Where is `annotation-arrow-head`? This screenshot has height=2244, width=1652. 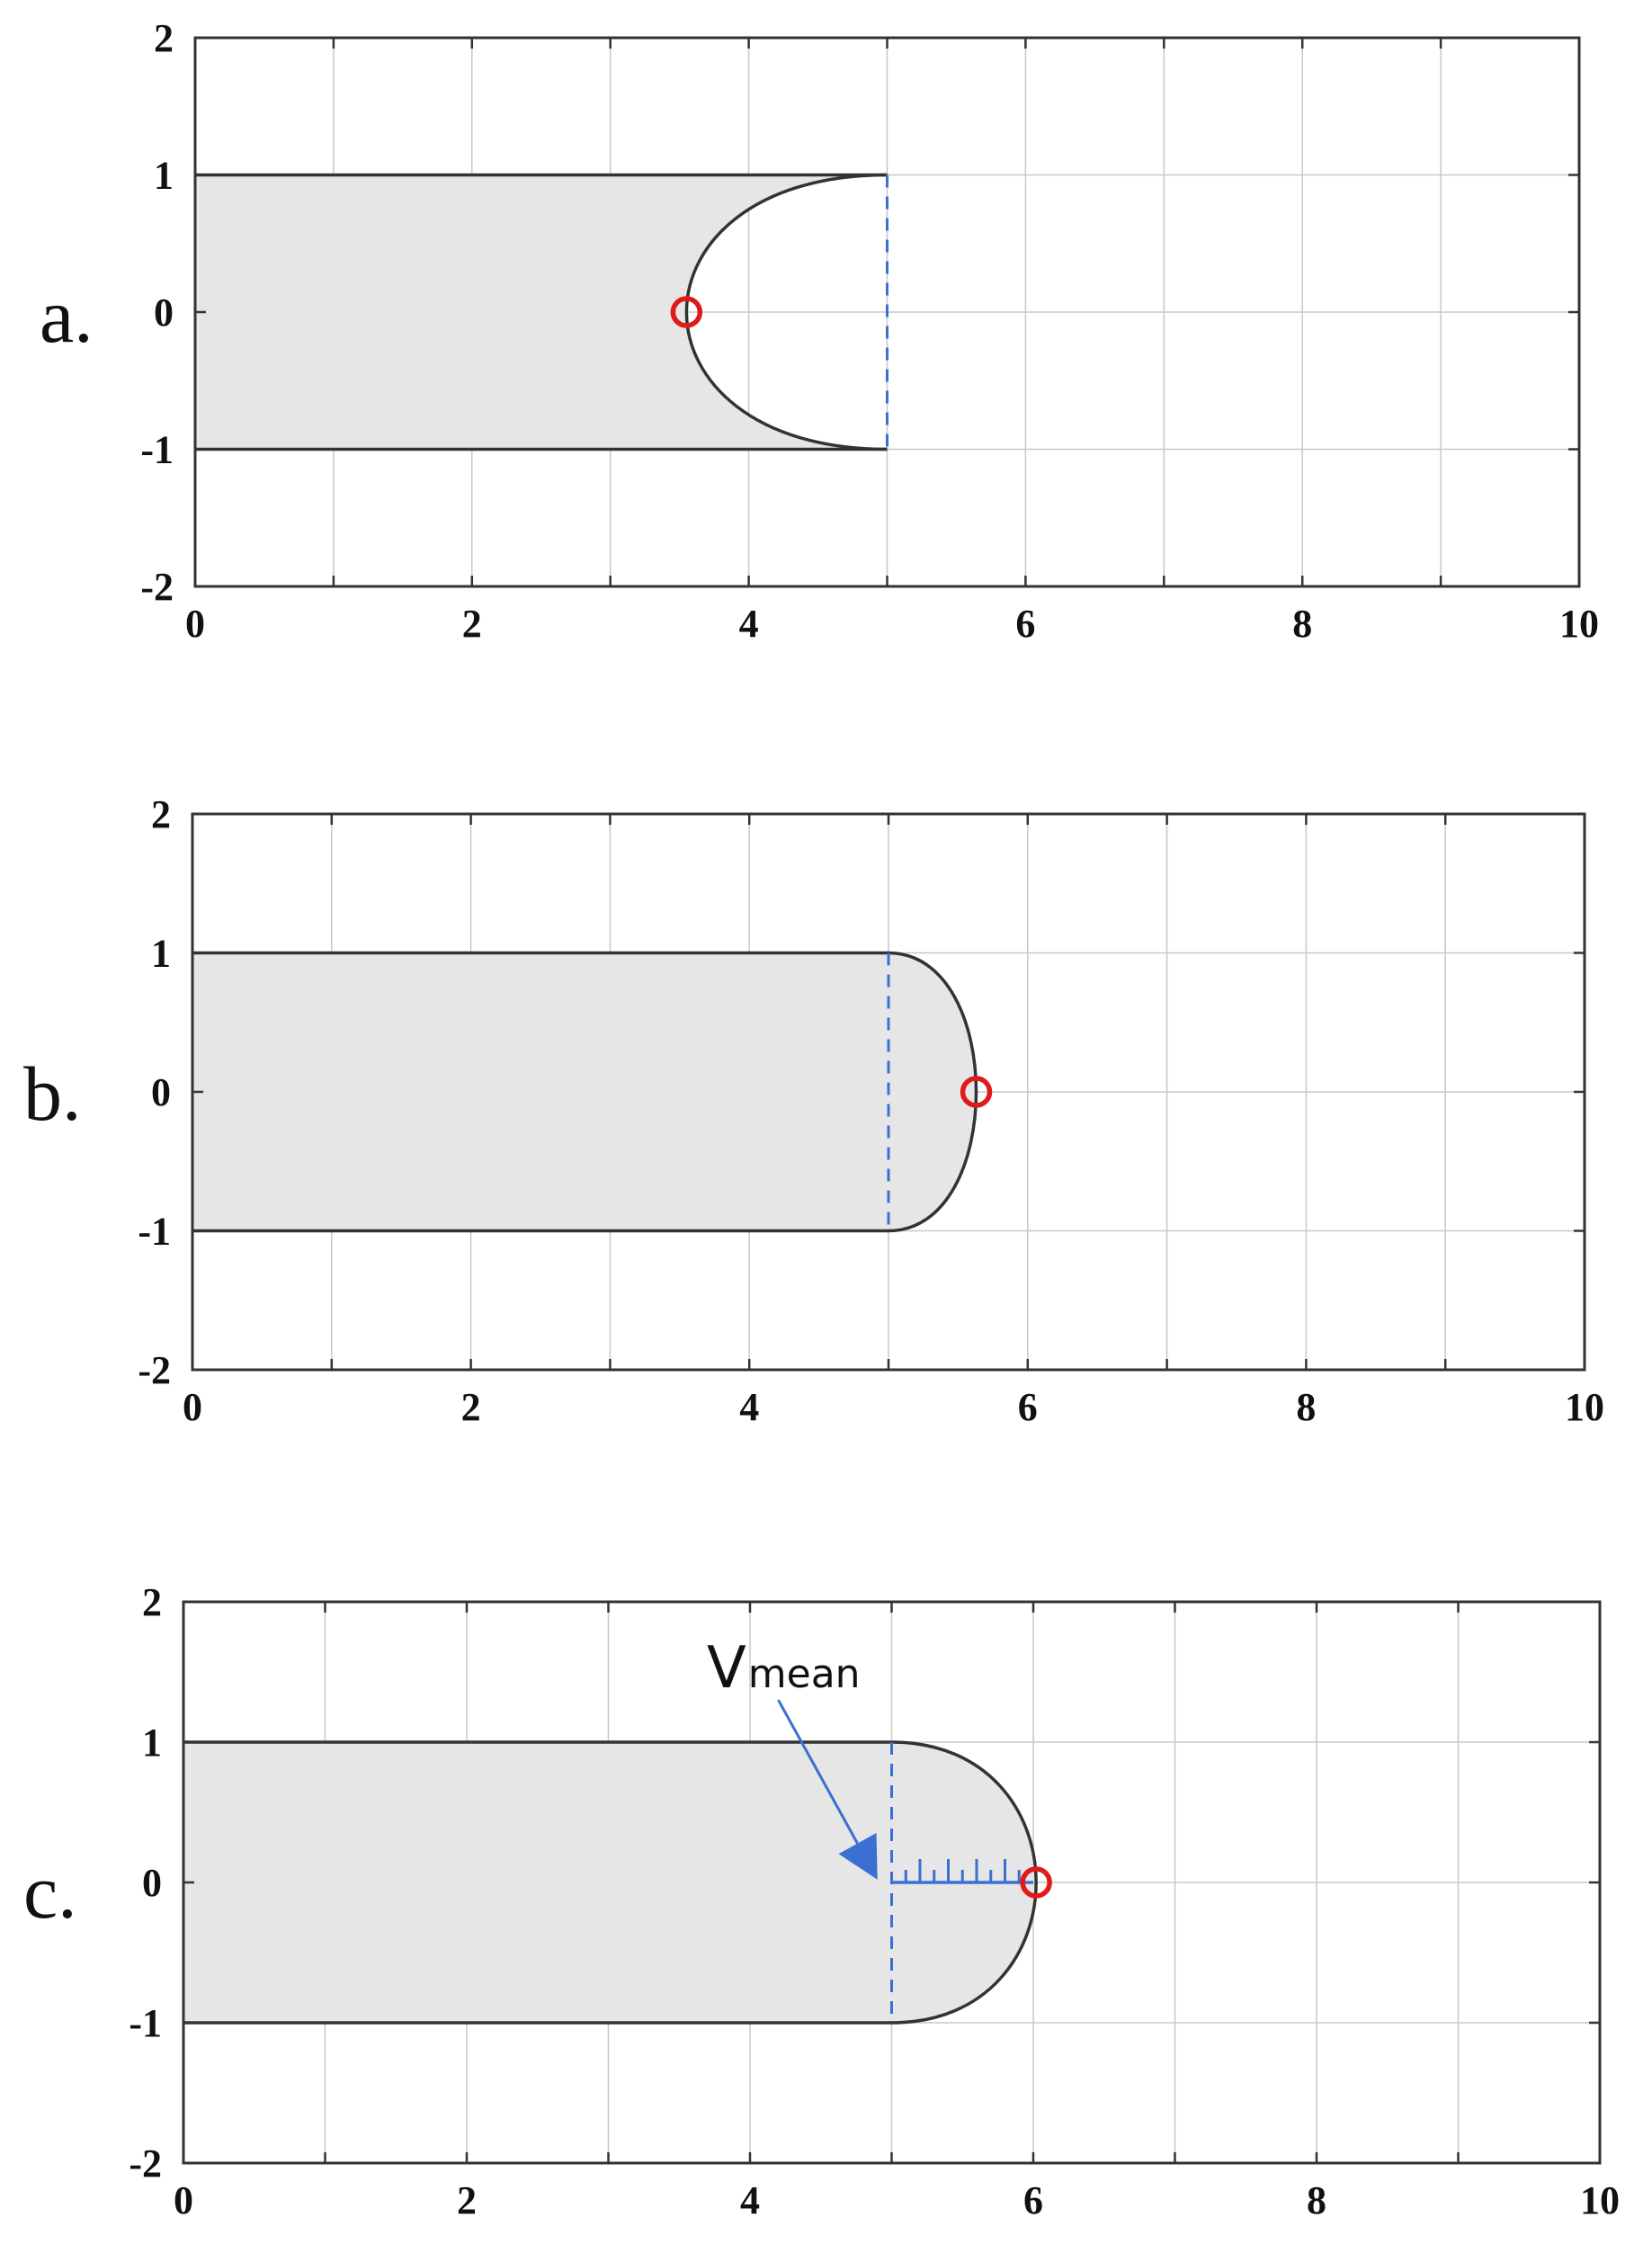 annotation-arrow-head is located at coordinates (858, 1856).